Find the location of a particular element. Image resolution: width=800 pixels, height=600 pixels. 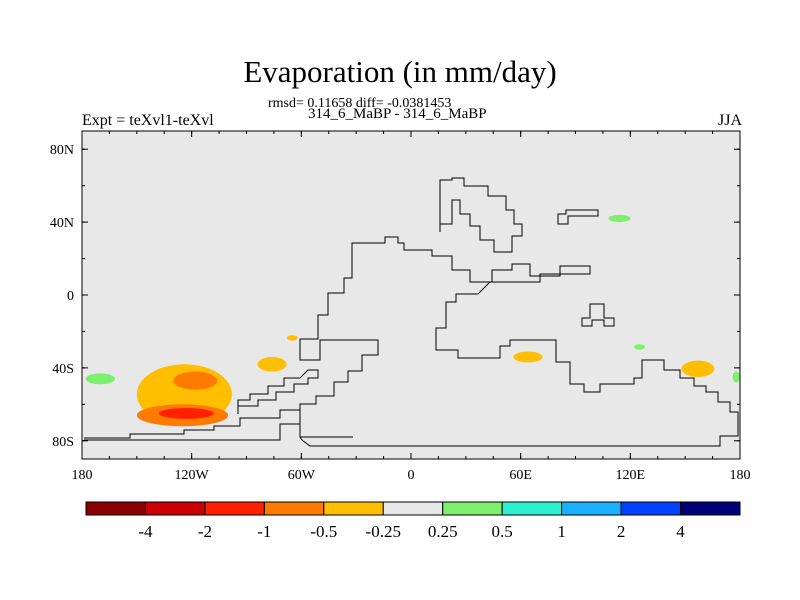

colorbar-label-1: -4 is located at coordinates (145, 531).